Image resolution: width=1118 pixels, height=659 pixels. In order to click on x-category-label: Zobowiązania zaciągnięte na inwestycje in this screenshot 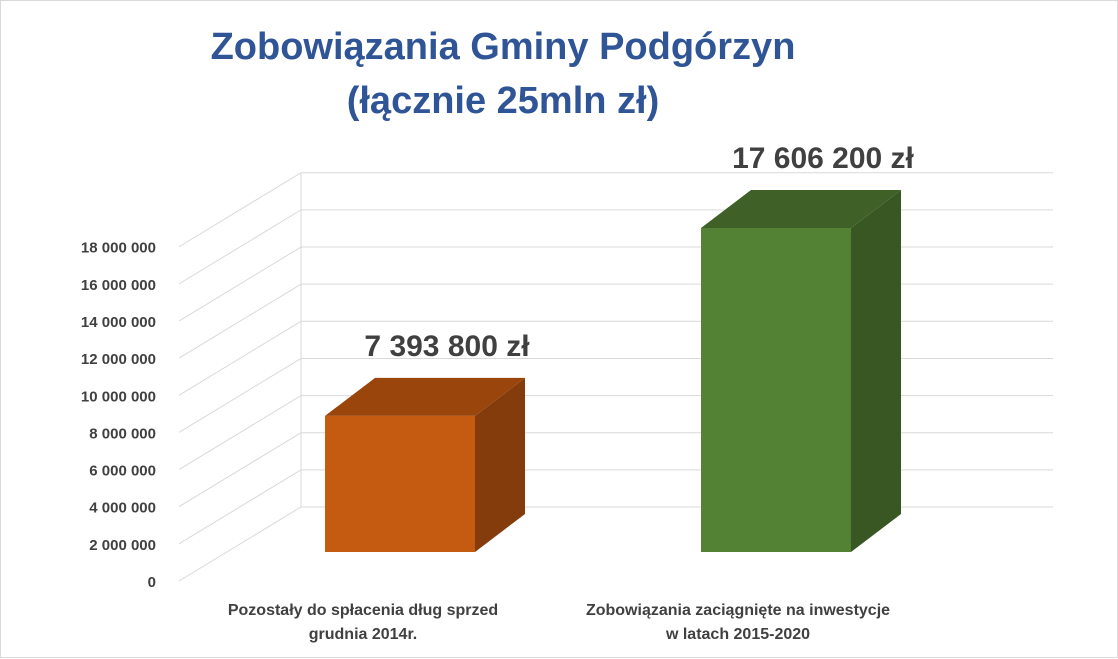, I will do `click(738, 610)`.